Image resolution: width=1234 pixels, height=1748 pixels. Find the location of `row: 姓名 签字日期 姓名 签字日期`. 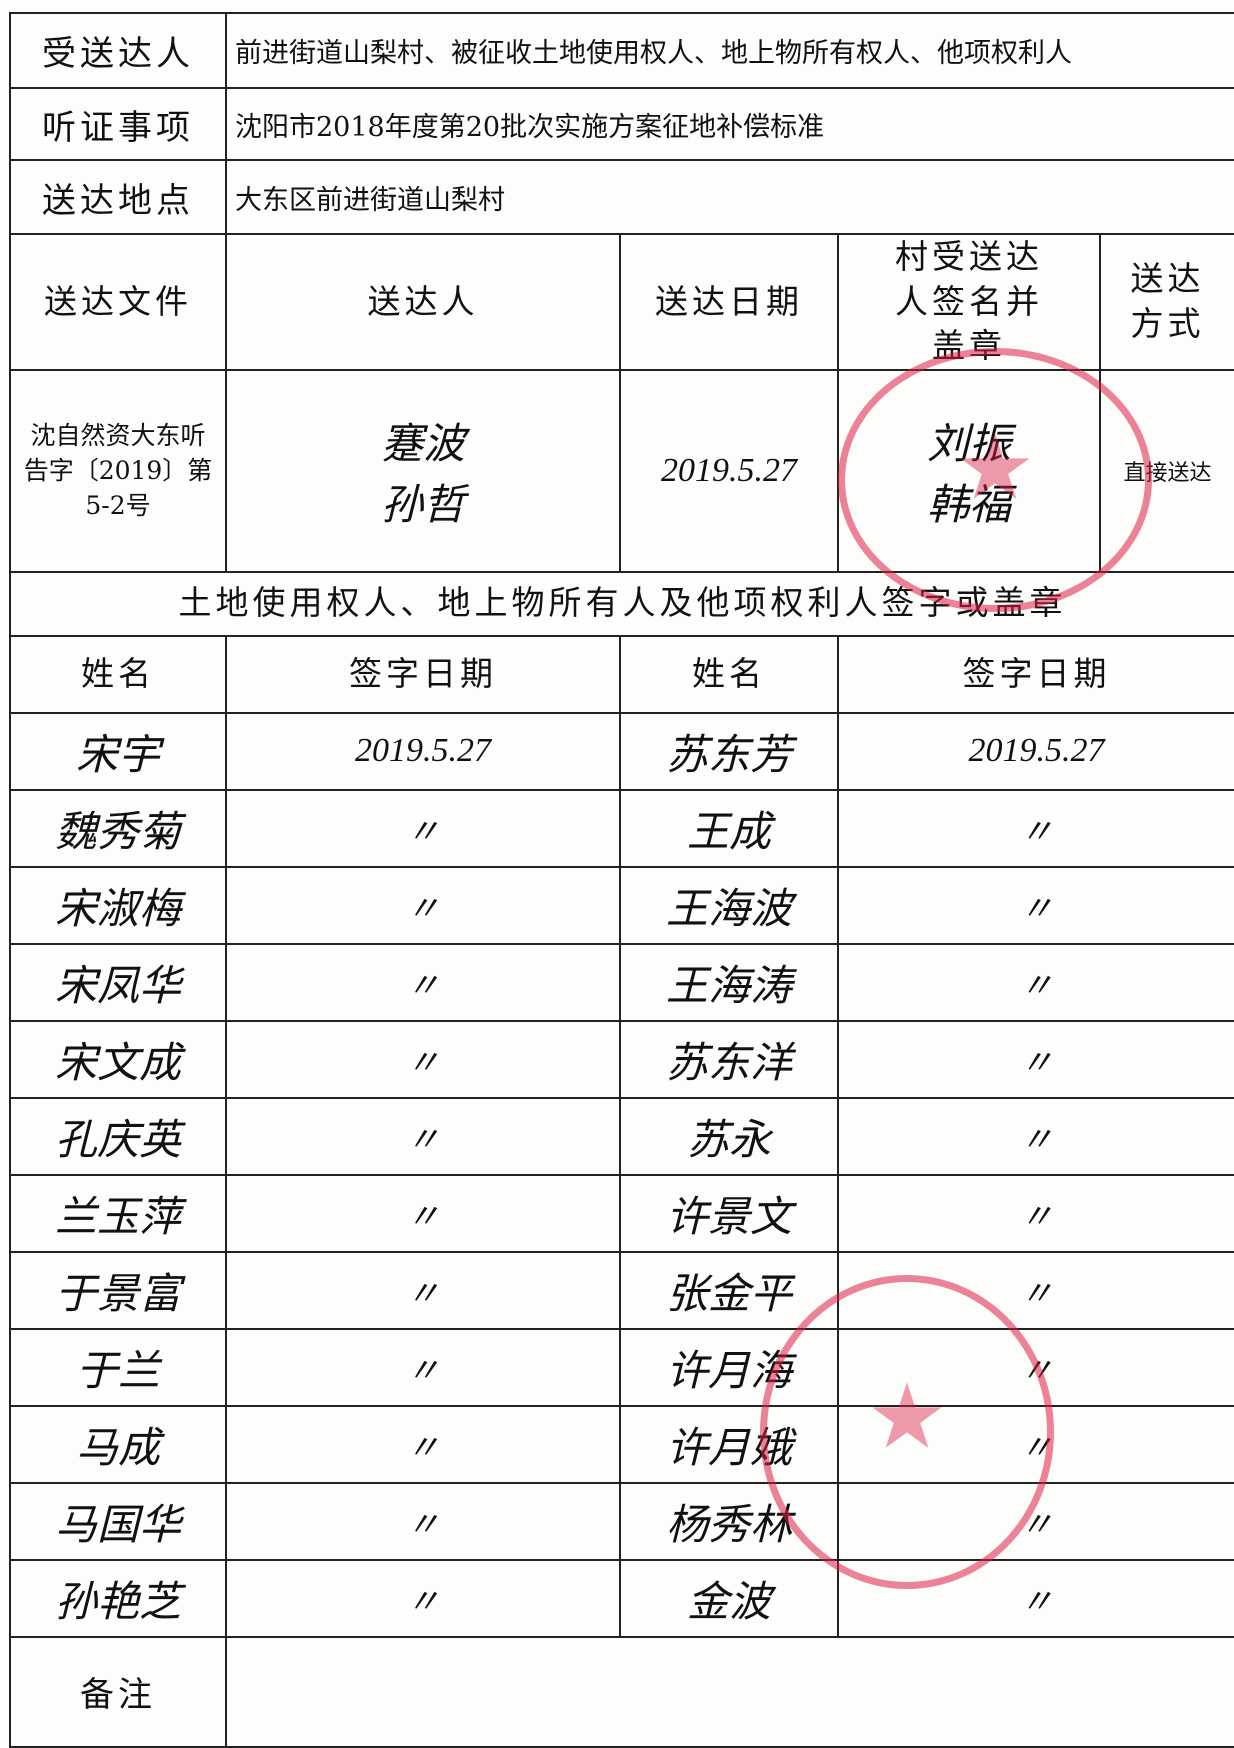

row: 姓名 签字日期 姓名 签字日期 is located at coordinates (621, 674).